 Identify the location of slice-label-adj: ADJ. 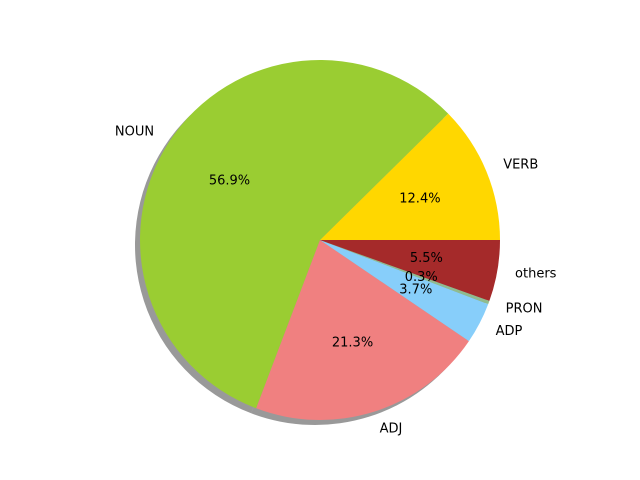
(391, 428).